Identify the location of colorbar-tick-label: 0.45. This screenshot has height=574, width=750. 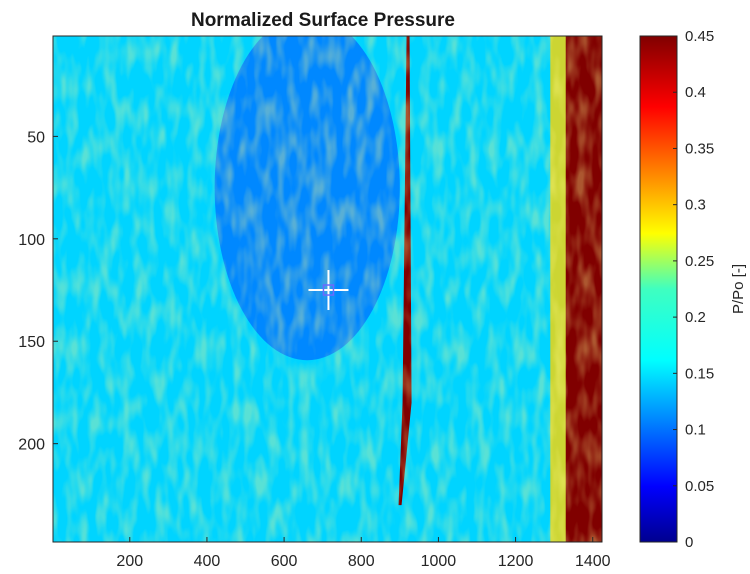
(699, 36).